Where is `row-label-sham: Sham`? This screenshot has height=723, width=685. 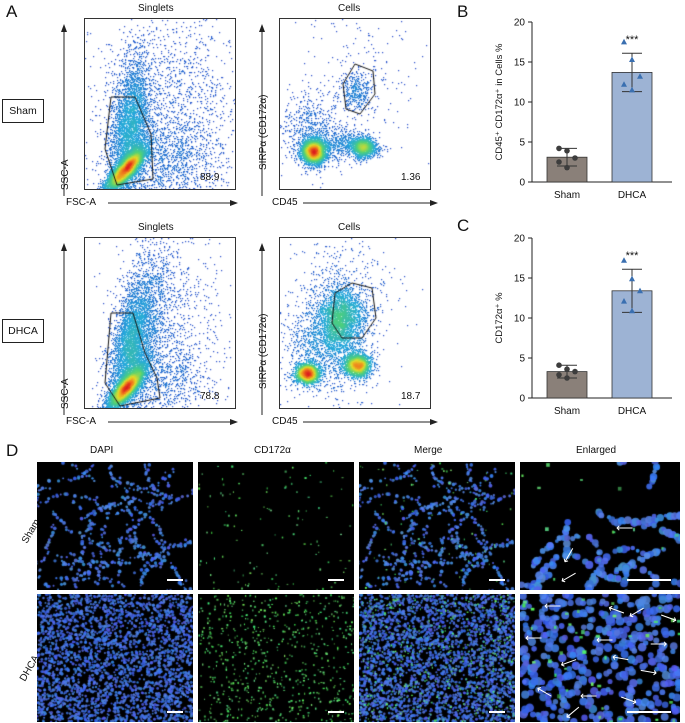
row-label-sham: Sham is located at coordinates (23, 111).